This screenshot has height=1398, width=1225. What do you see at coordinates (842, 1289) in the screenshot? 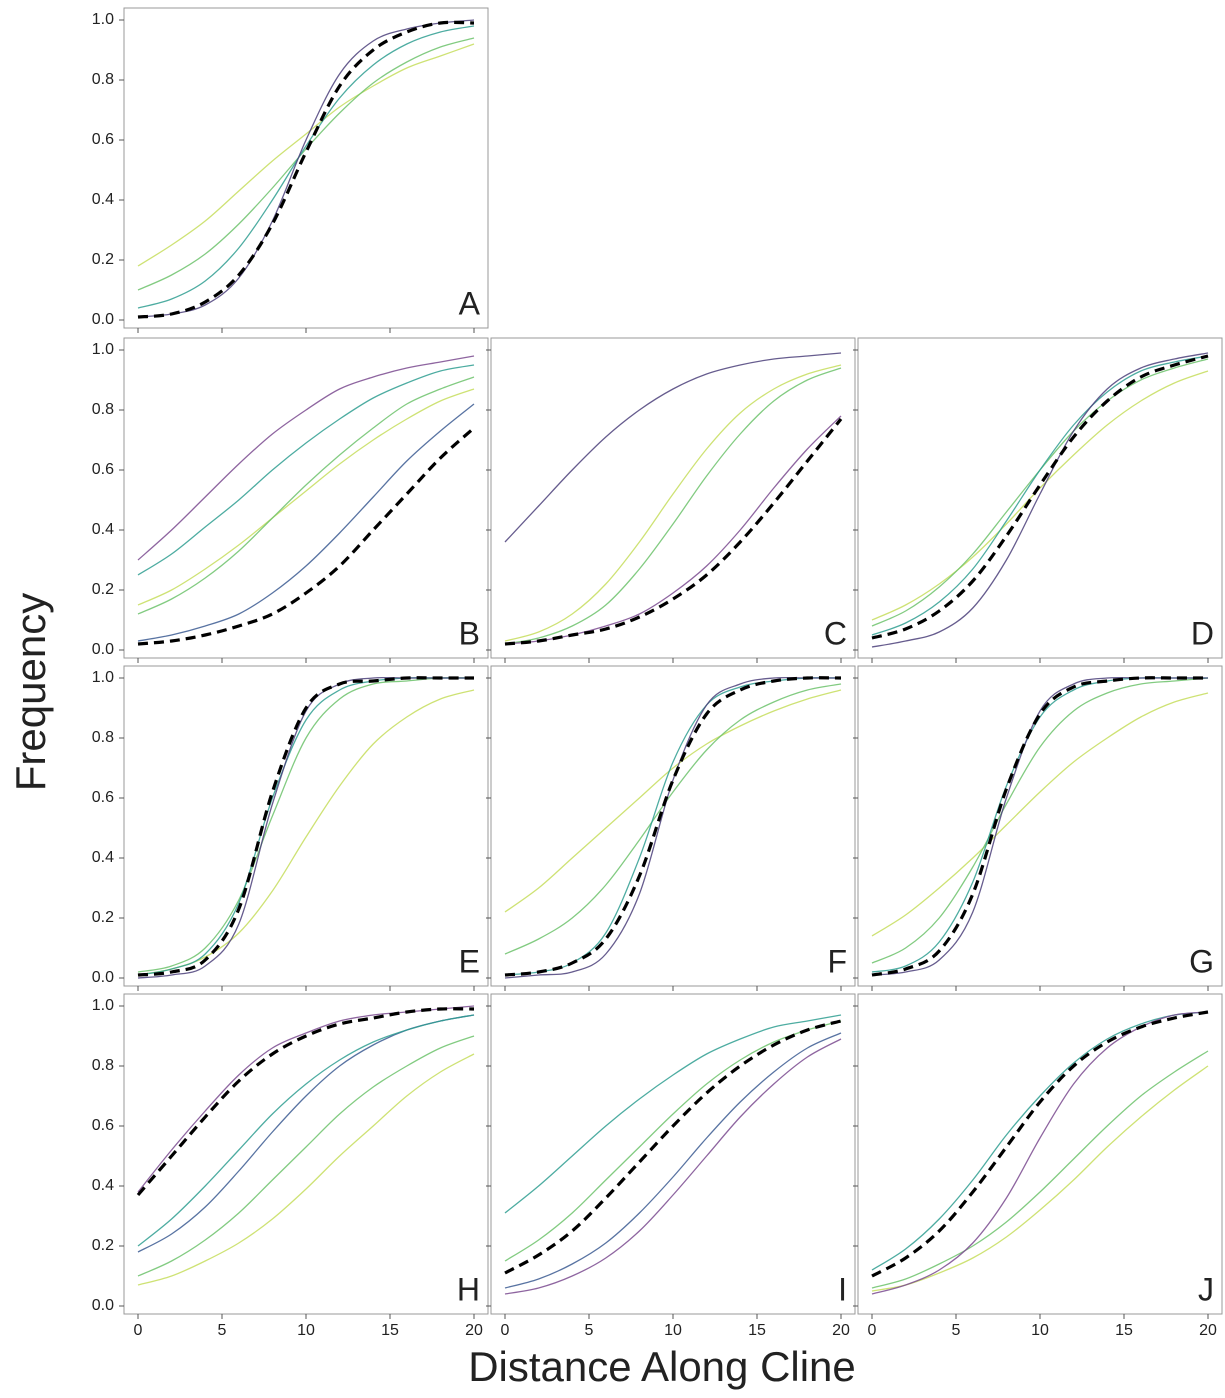
I see `panel-label: I` at bounding box center [842, 1289].